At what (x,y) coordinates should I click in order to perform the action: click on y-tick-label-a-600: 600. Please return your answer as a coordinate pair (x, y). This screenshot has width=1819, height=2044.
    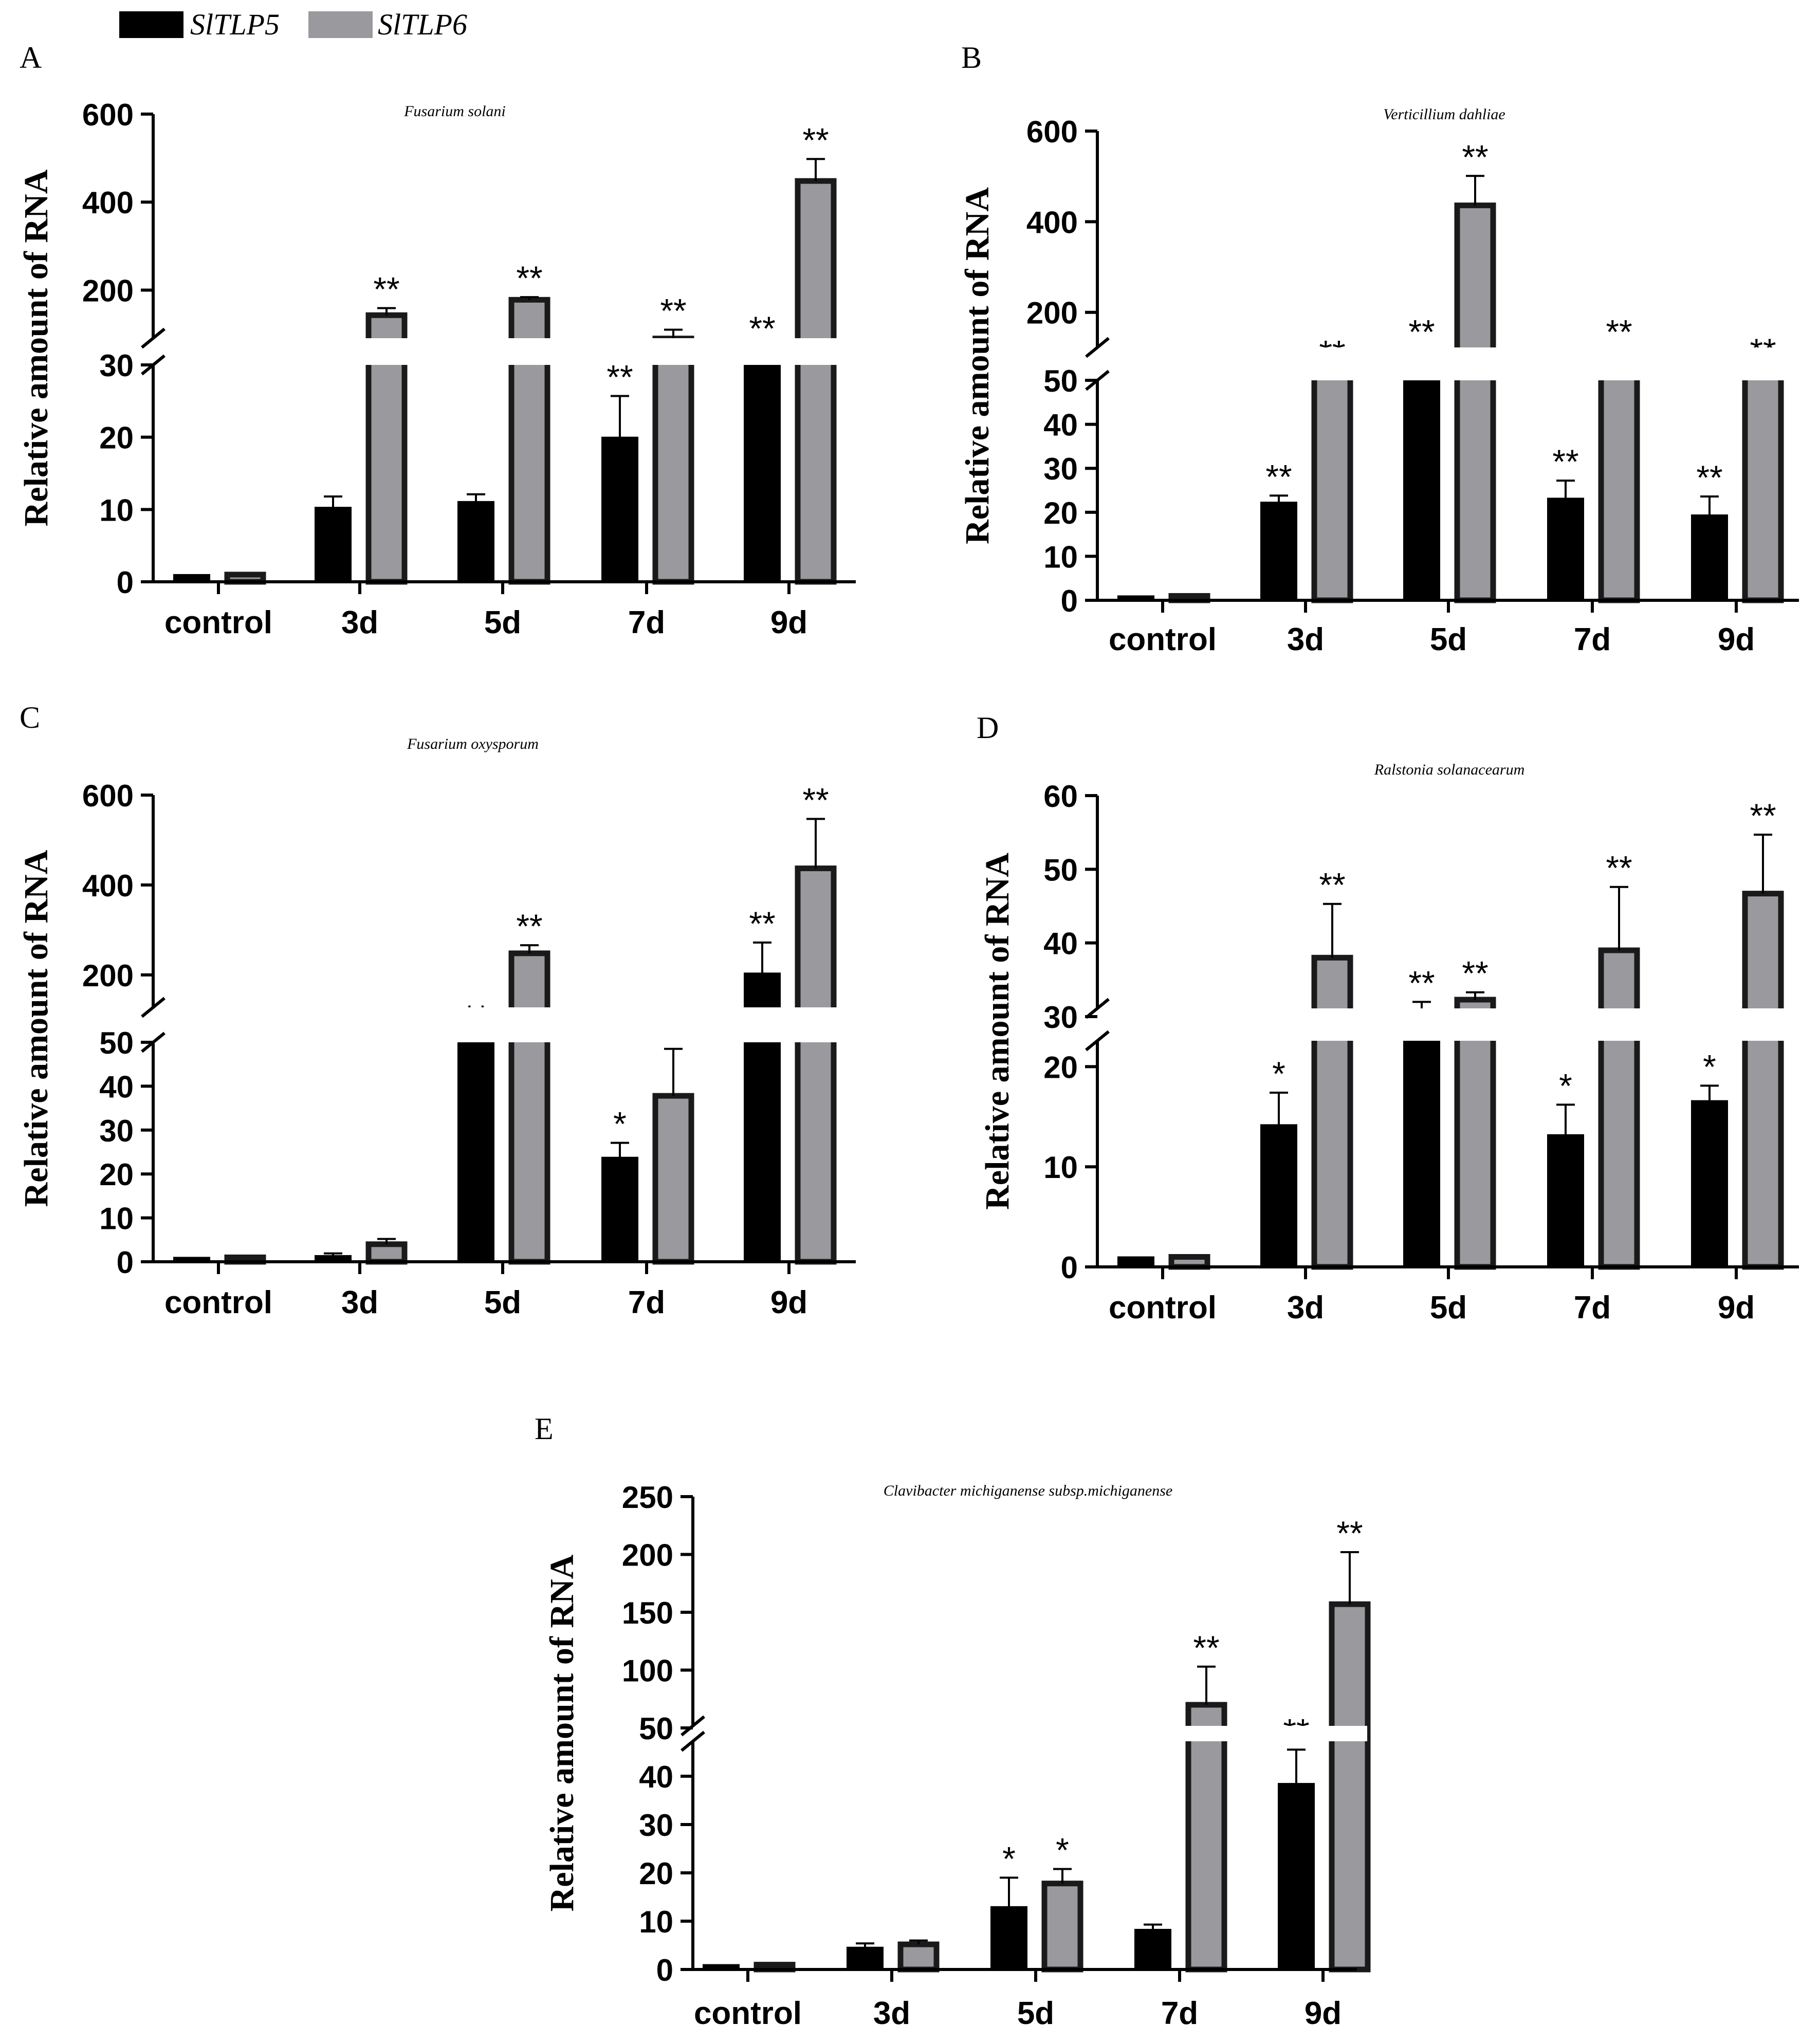
    Looking at the image, I should click on (108, 115).